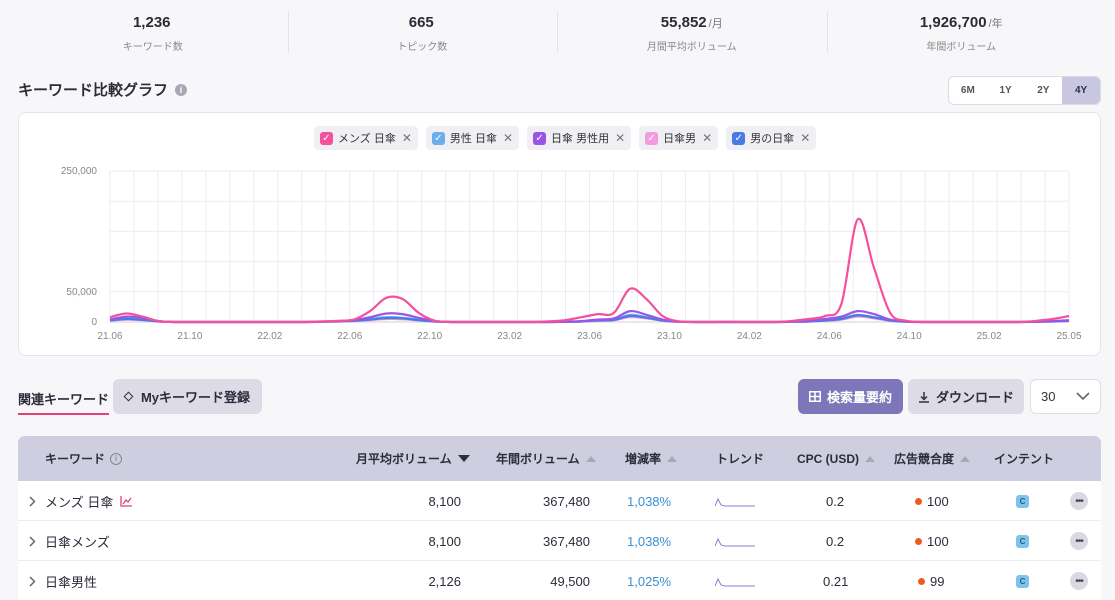  I want to click on header-competition-label: 広告競合度, so click(924, 459).